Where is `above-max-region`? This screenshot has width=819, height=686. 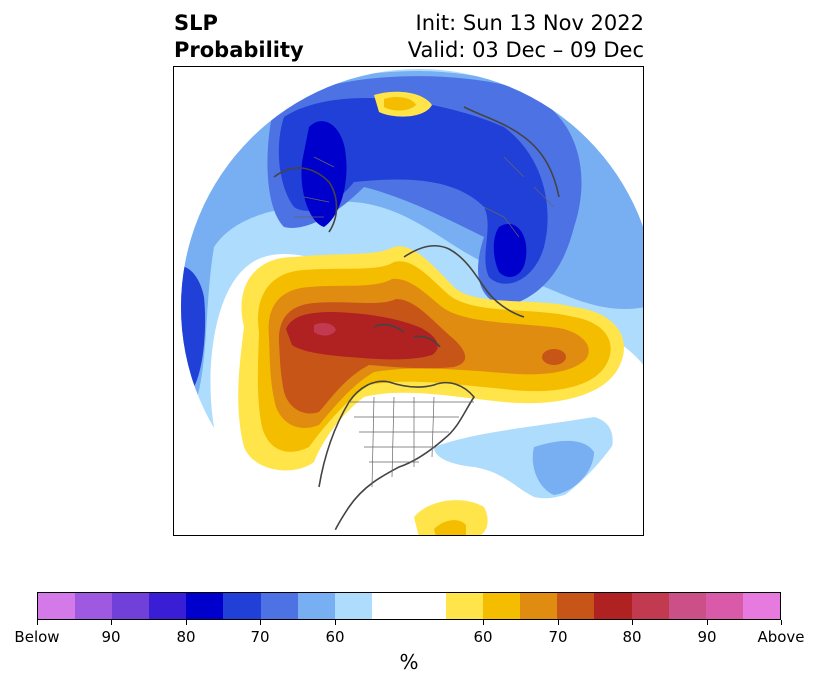 above-max-region is located at coordinates (325, 329).